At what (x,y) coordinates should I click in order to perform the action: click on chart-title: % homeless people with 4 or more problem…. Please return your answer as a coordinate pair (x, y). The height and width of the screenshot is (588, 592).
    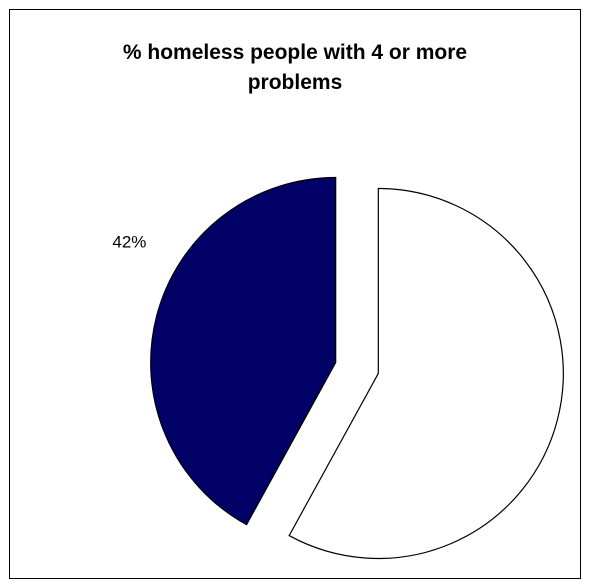
    Looking at the image, I should click on (295, 68).